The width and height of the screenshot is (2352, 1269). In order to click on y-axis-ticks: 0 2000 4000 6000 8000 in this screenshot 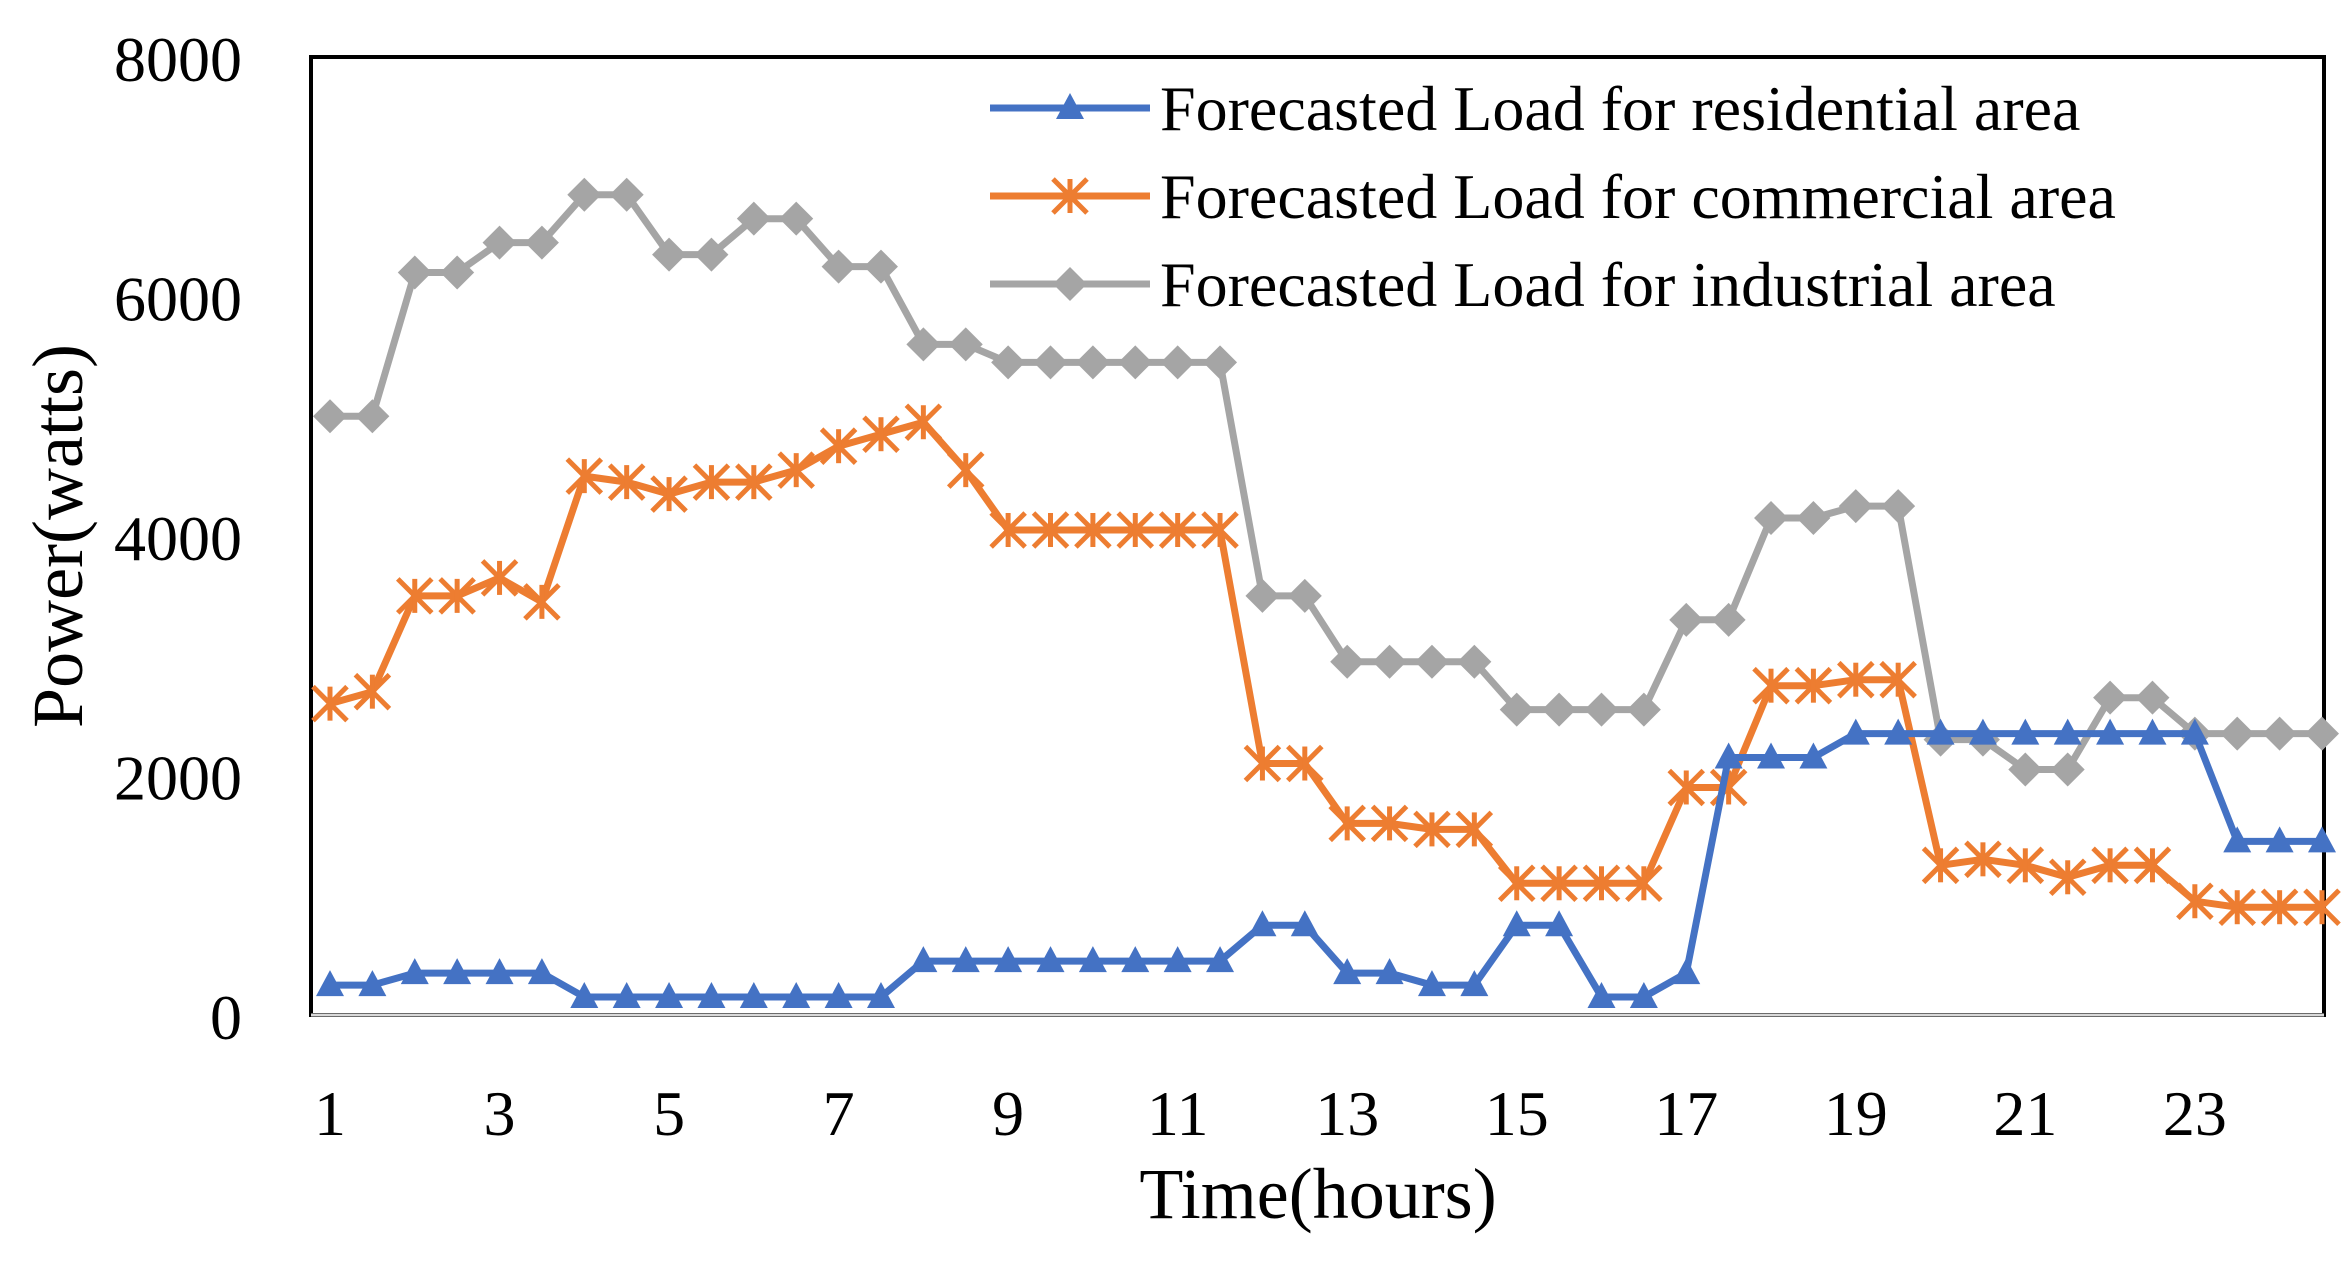, I will do `click(178, 538)`.